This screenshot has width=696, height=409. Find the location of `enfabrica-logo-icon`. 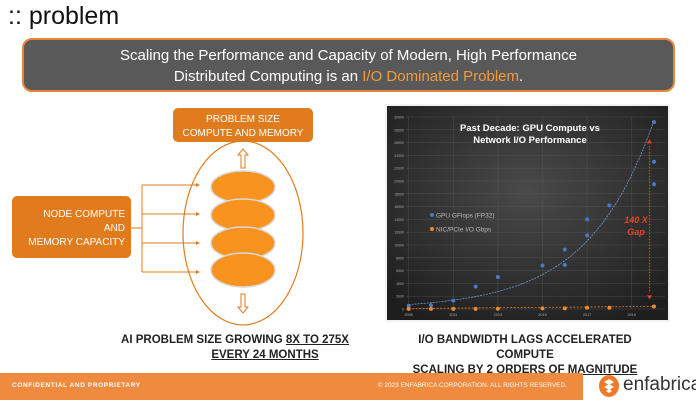

enfabrica-logo-icon is located at coordinates (609, 386).